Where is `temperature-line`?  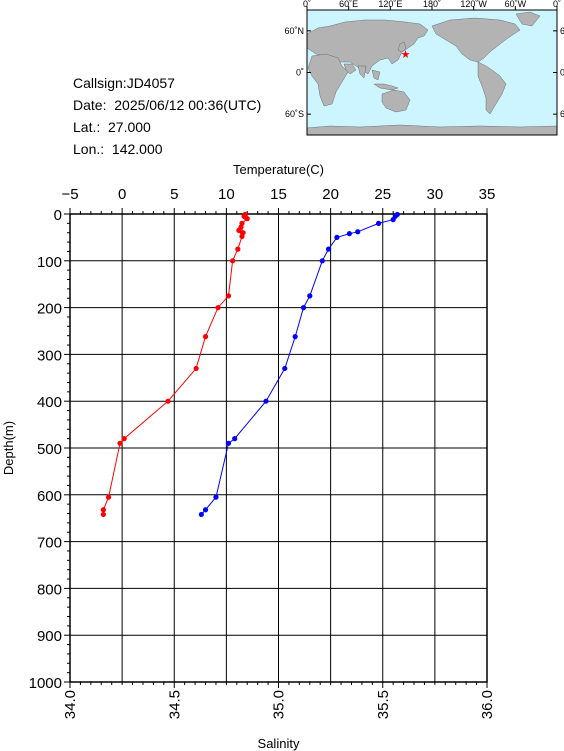 temperature-line is located at coordinates (175, 364).